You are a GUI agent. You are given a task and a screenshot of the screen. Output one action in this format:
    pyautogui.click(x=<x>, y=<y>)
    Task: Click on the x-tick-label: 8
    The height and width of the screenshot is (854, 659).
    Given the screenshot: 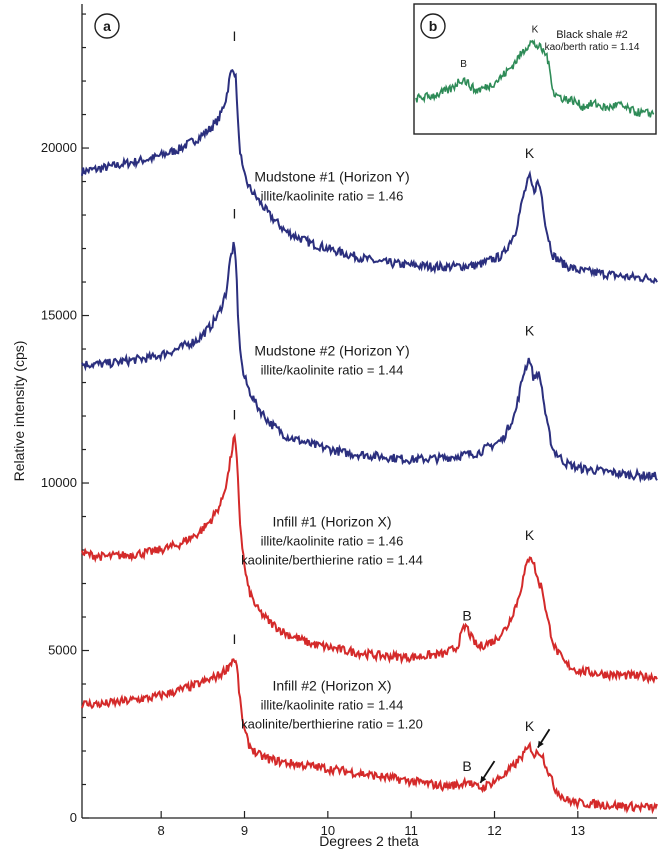 What is the action you would take?
    pyautogui.click(x=161, y=830)
    